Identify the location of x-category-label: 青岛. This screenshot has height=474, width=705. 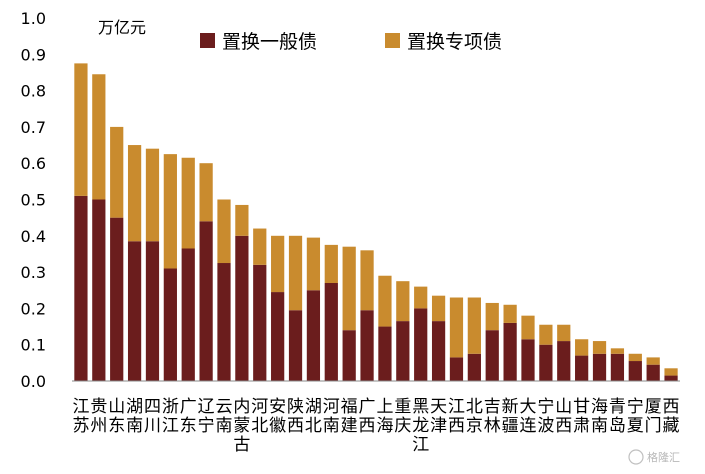
(617, 416).